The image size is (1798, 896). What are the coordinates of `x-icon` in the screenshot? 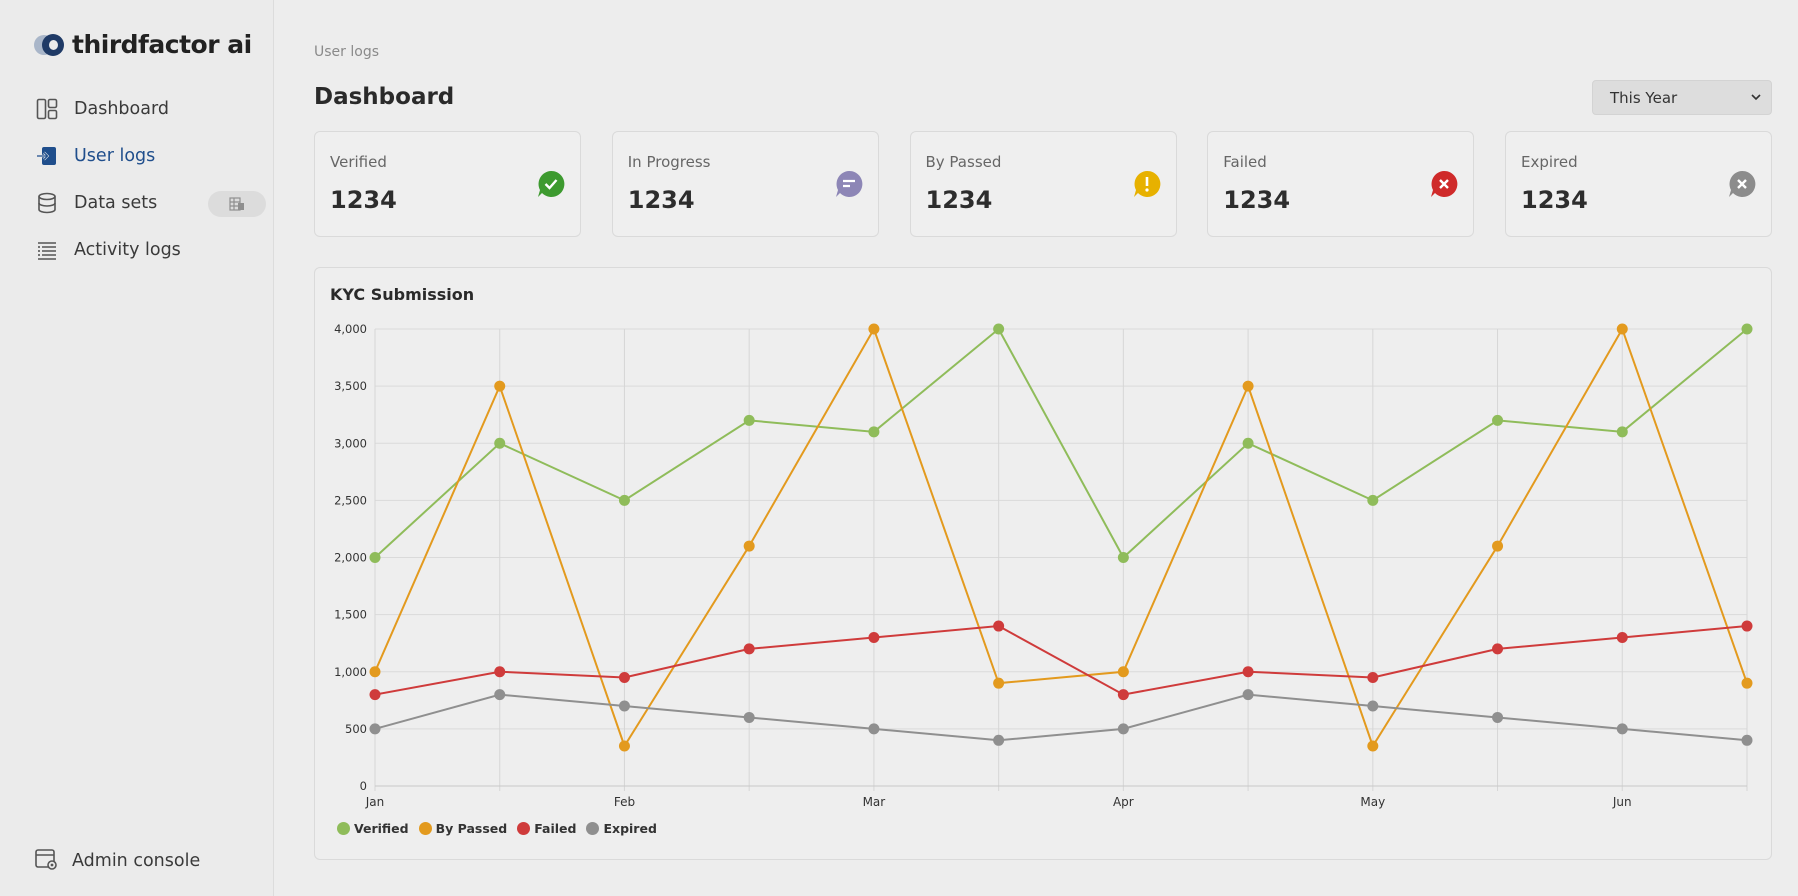 It's located at (1444, 183).